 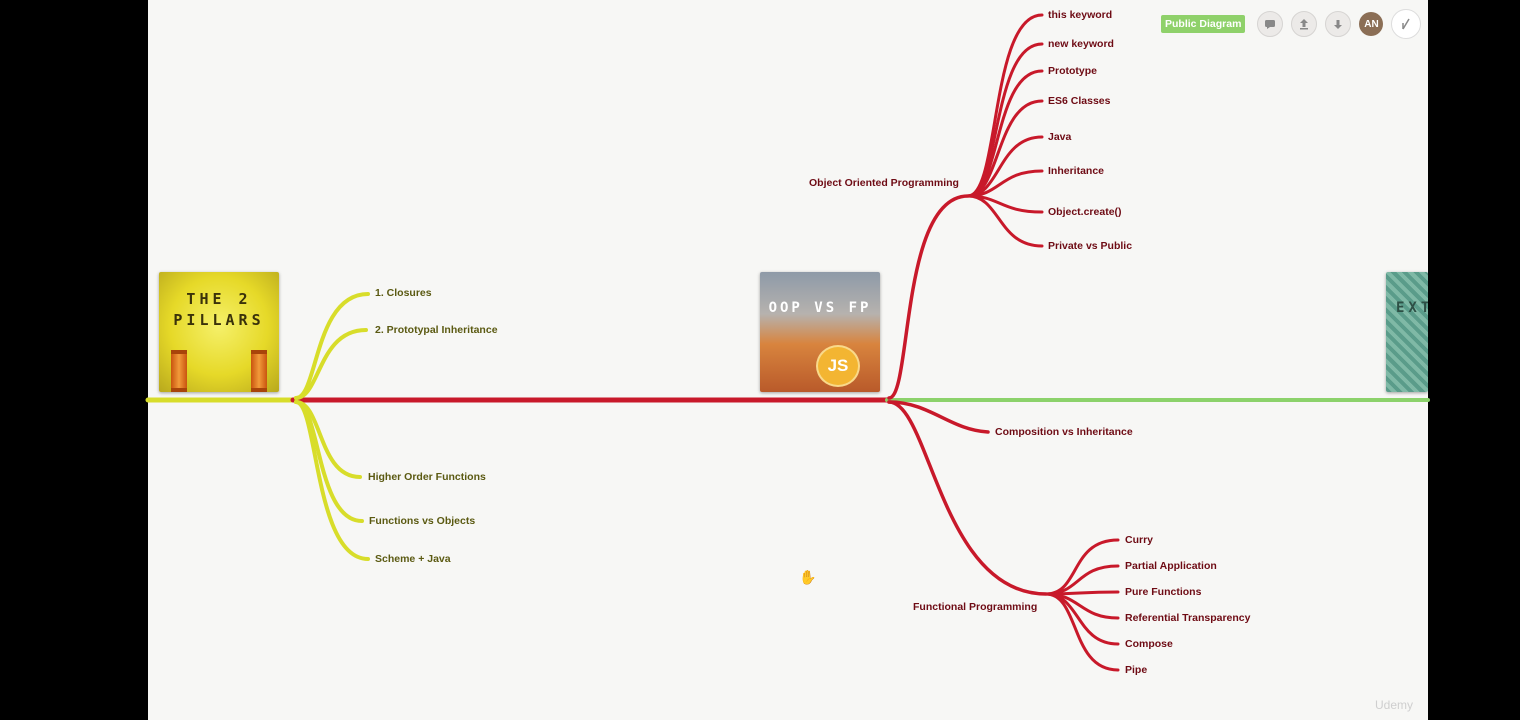 What do you see at coordinates (1304, 24) in the screenshot?
I see `upload-icon` at bounding box center [1304, 24].